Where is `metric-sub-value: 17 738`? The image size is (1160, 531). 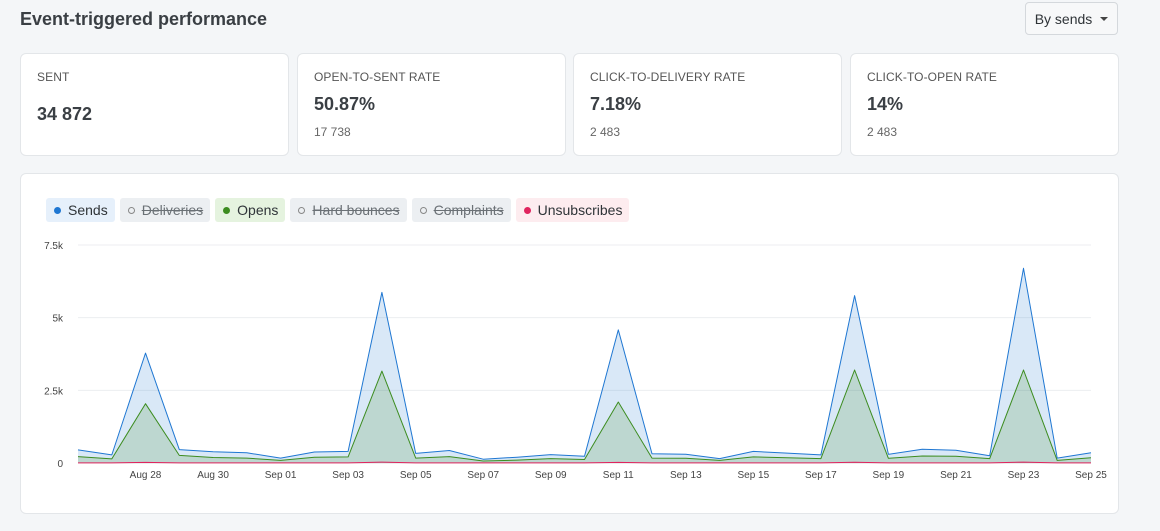 metric-sub-value: 17 738 is located at coordinates (332, 132).